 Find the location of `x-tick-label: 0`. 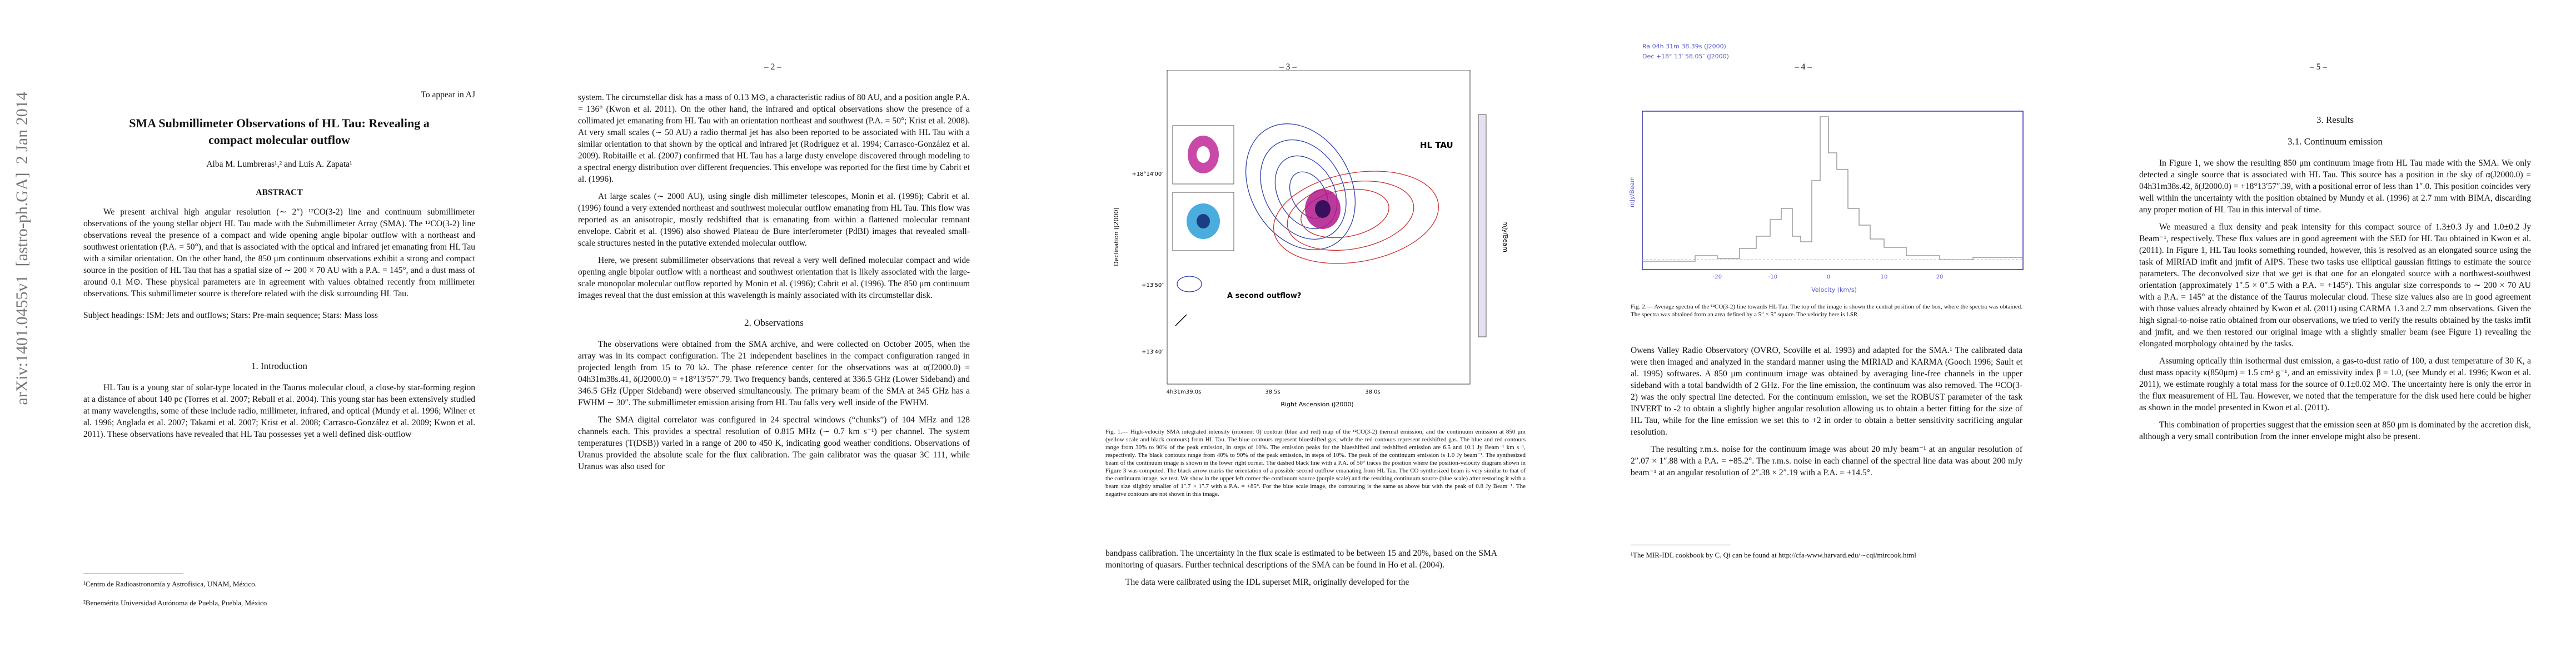

x-tick-label: 0 is located at coordinates (1828, 277).